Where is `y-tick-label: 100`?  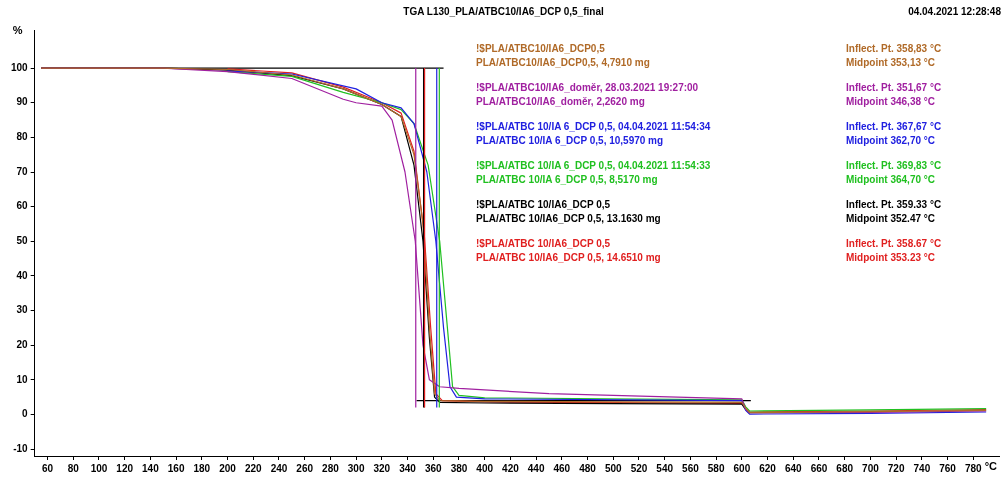 y-tick-label: 100 is located at coordinates (20, 67).